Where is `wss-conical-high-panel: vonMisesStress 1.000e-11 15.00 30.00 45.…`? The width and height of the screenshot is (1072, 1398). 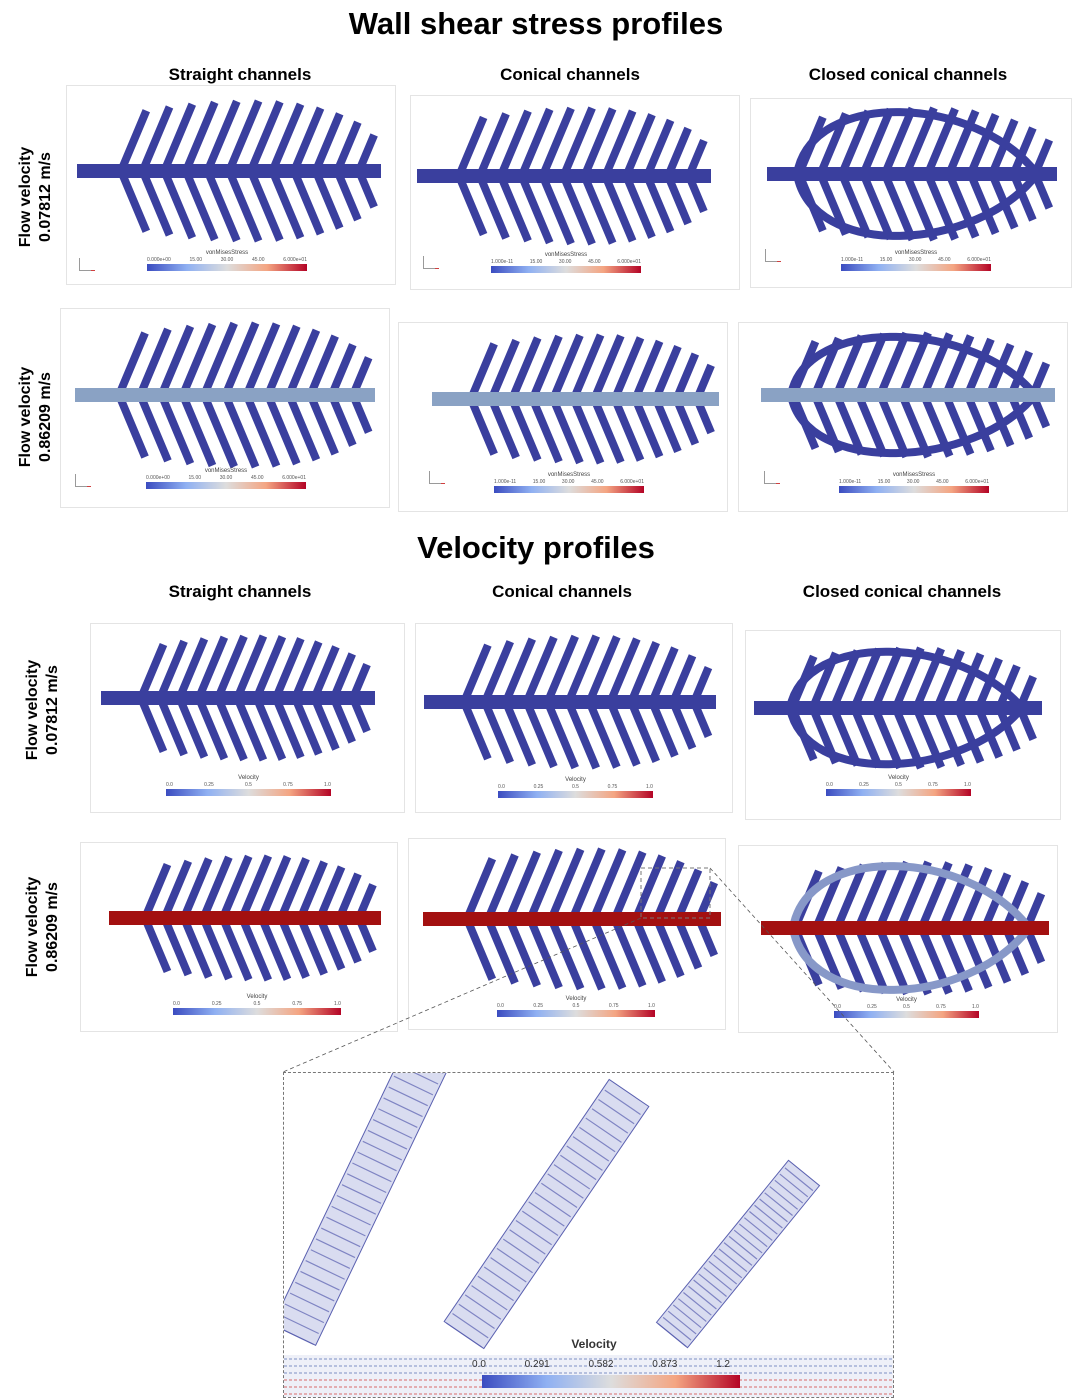
wss-conical-high-panel: vonMisesStress 1.000e-11 15.00 30.00 45.… is located at coordinates (563, 417).